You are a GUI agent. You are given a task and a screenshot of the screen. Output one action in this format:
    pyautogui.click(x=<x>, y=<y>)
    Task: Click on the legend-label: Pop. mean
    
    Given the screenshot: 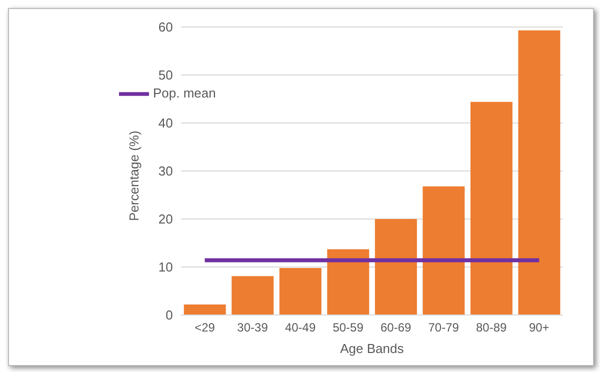 What is the action you would take?
    pyautogui.click(x=184, y=92)
    